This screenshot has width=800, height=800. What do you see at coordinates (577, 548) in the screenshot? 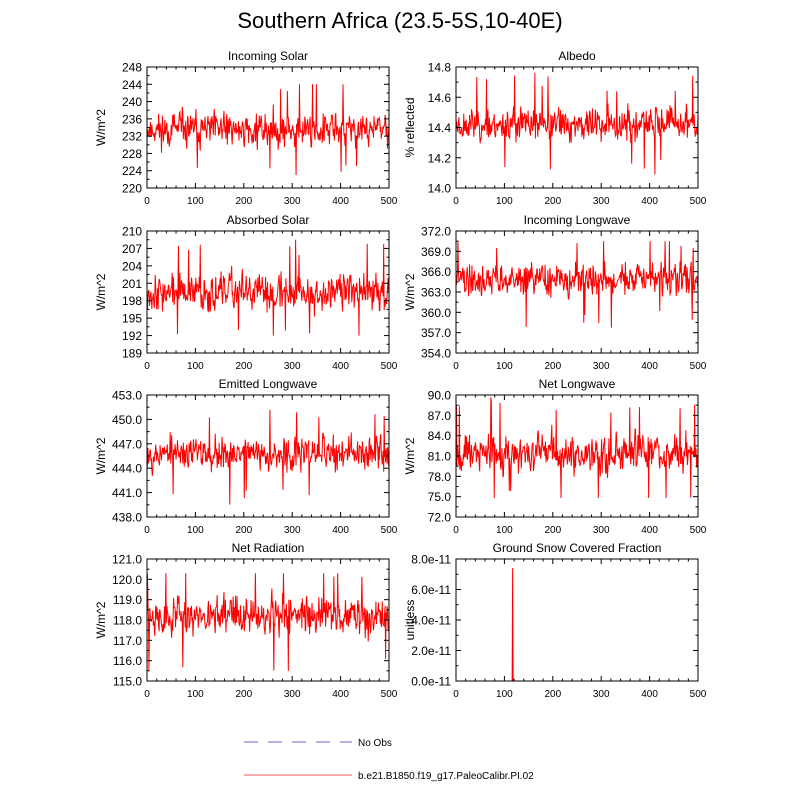
I see `panel-title: Ground Snow Covered Fraction` at bounding box center [577, 548].